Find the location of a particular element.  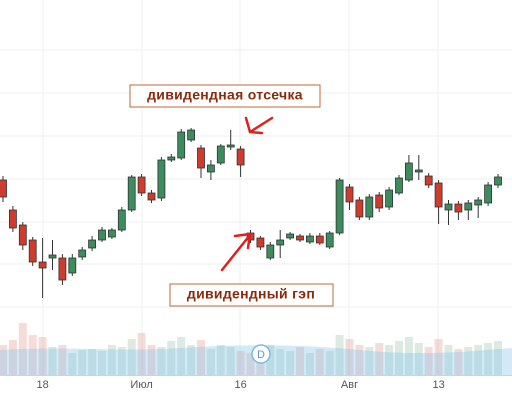

x-labels: 18 Июл 16 Авг 13 is located at coordinates (240, 385).